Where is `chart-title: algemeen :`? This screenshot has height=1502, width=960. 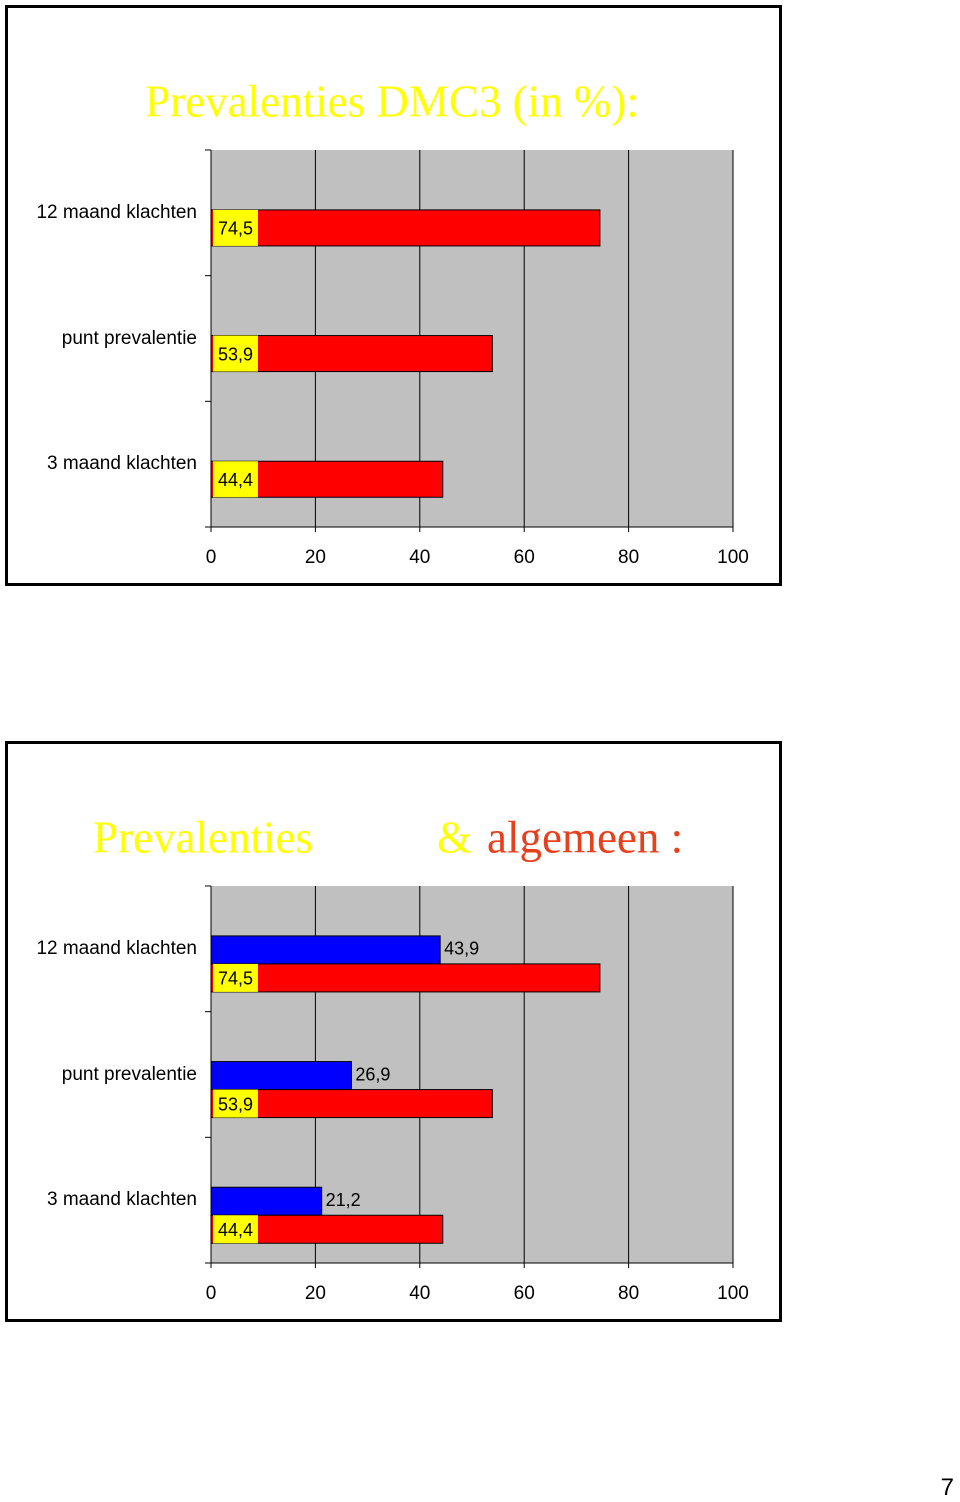 chart-title: algemeen : is located at coordinates (585, 837).